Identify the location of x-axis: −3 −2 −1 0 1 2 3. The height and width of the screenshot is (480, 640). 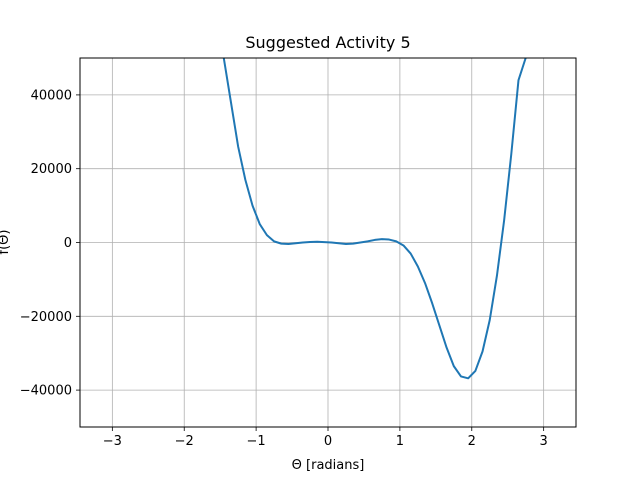
(325, 438).